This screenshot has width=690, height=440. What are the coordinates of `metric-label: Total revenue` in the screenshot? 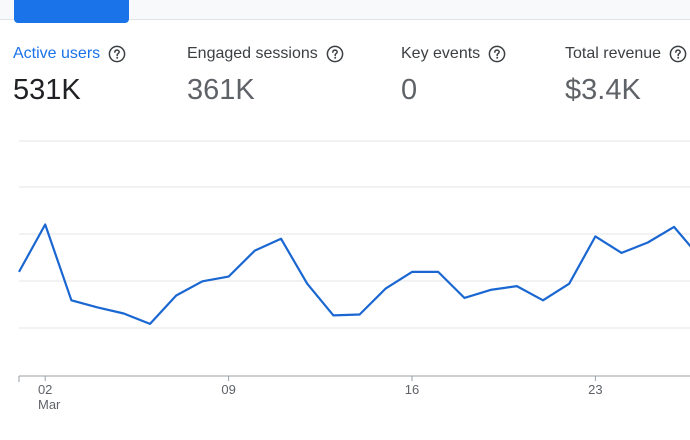 It's located at (613, 53).